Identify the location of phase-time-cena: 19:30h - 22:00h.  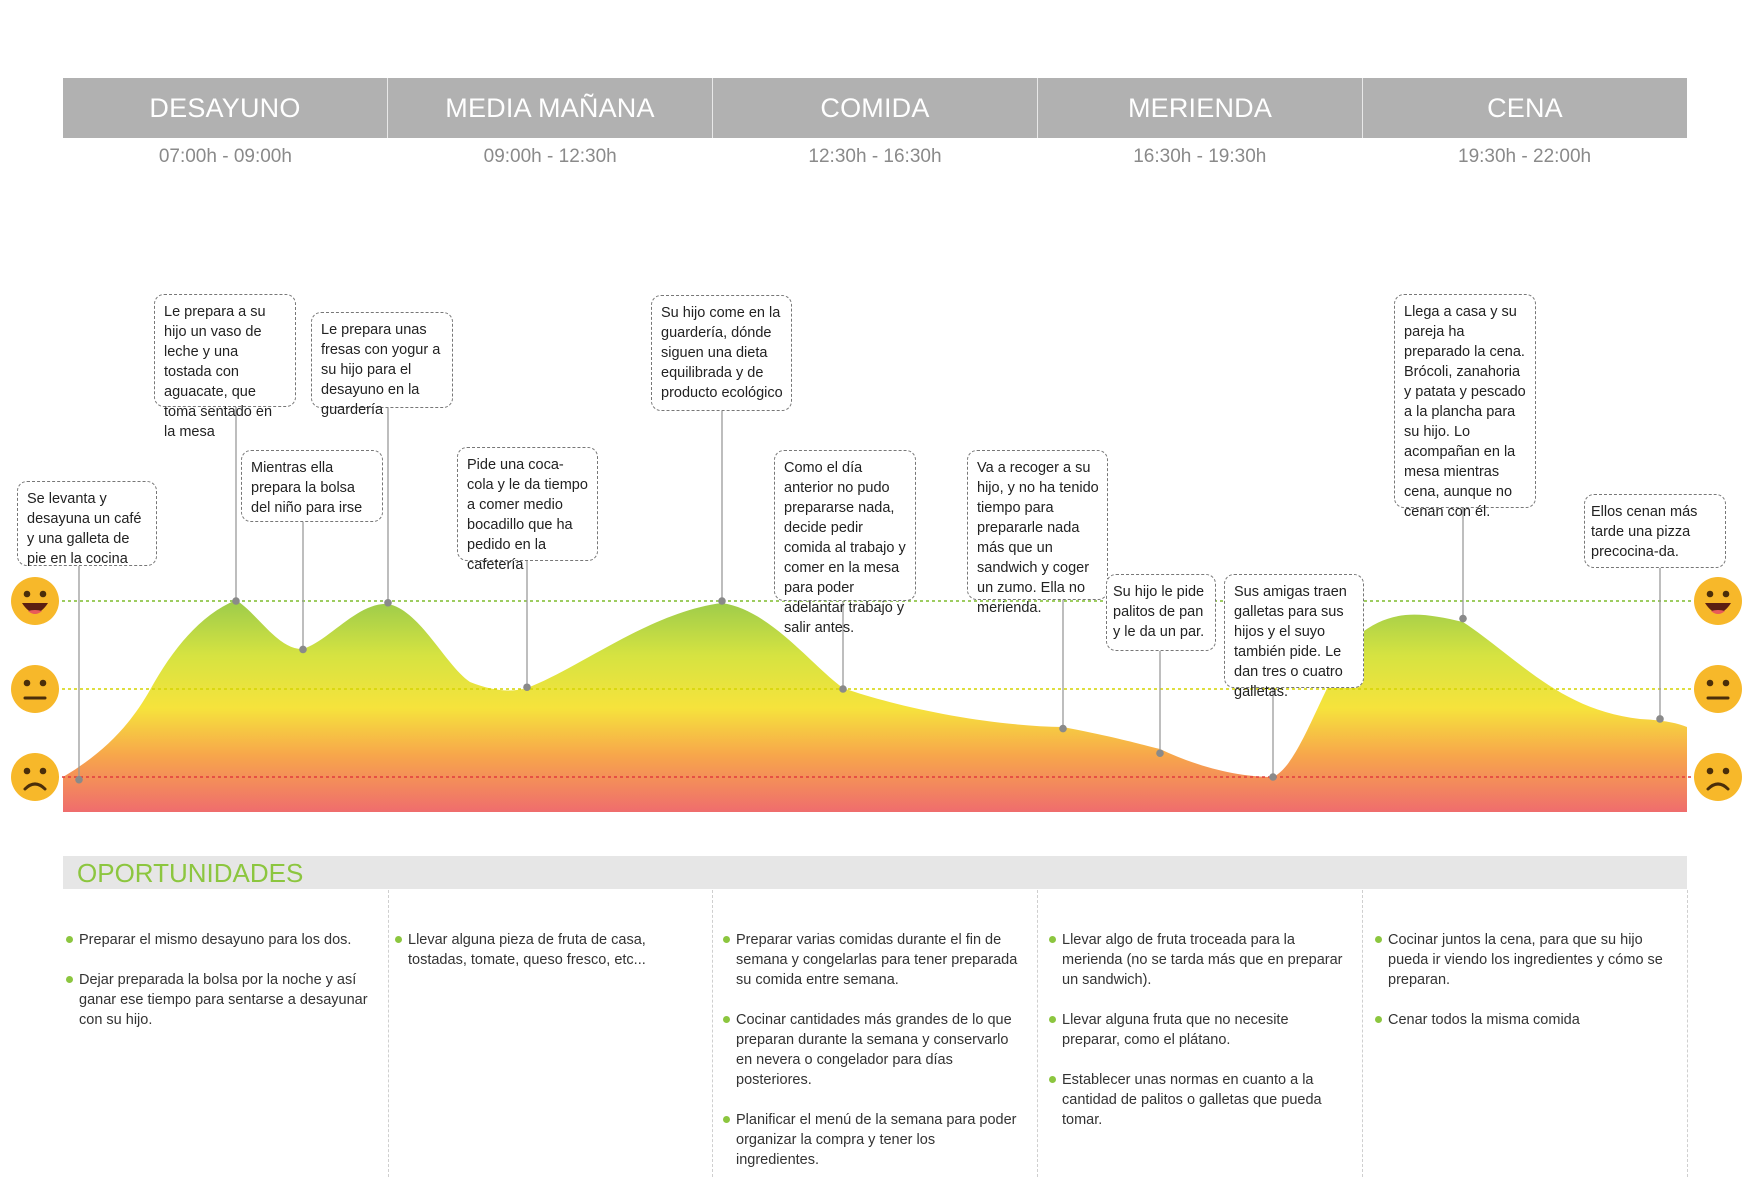
(1525, 156).